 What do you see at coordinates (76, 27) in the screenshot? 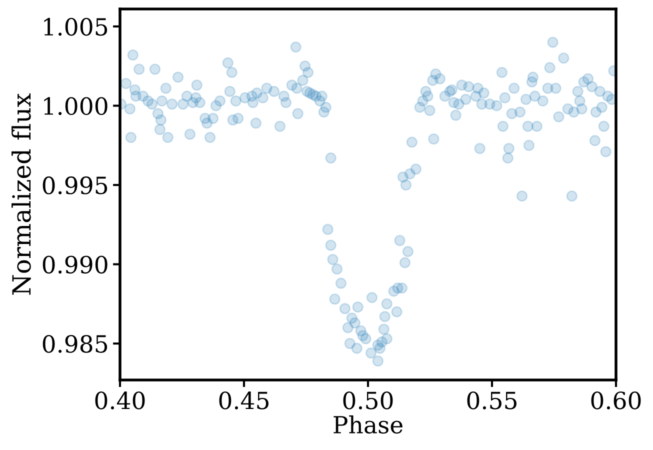
I see `y-tick-label: 1.005` at bounding box center [76, 27].